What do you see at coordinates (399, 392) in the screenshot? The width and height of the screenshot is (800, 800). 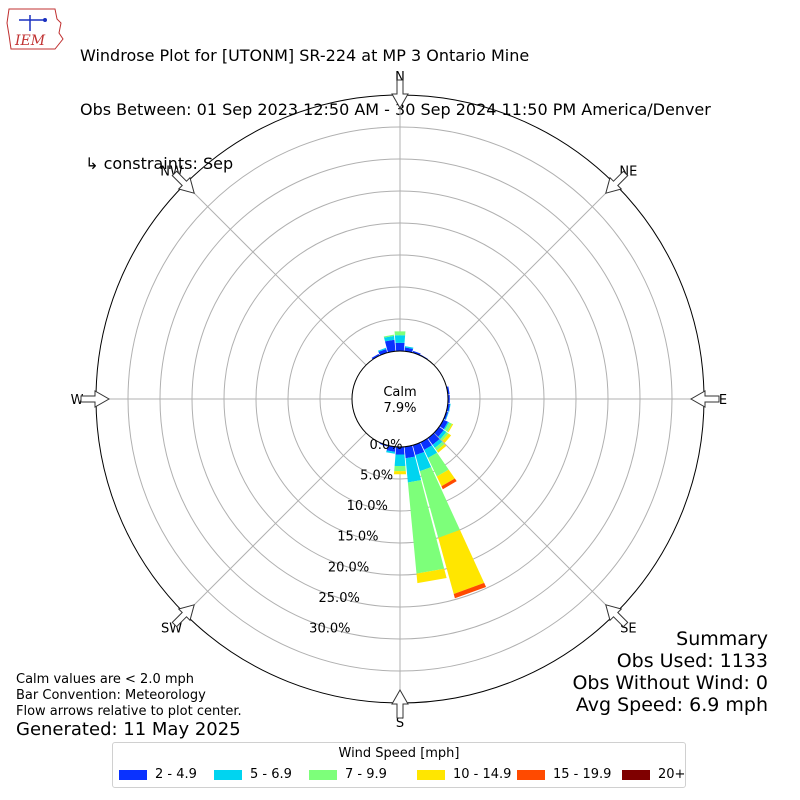 I see `calm-label: Calm` at bounding box center [399, 392].